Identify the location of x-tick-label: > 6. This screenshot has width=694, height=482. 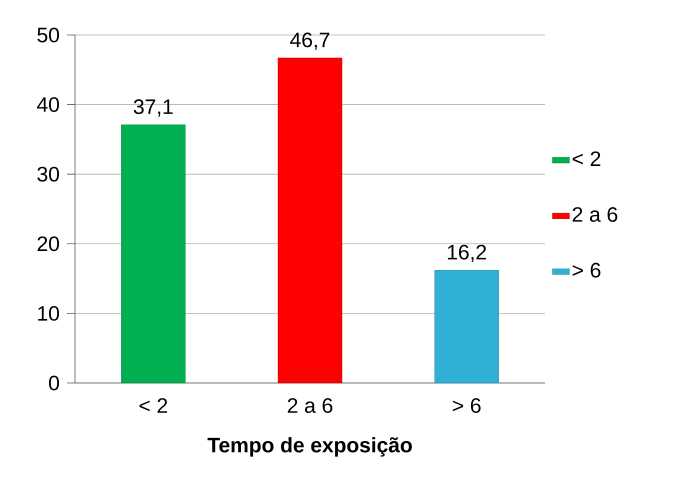
(466, 405).